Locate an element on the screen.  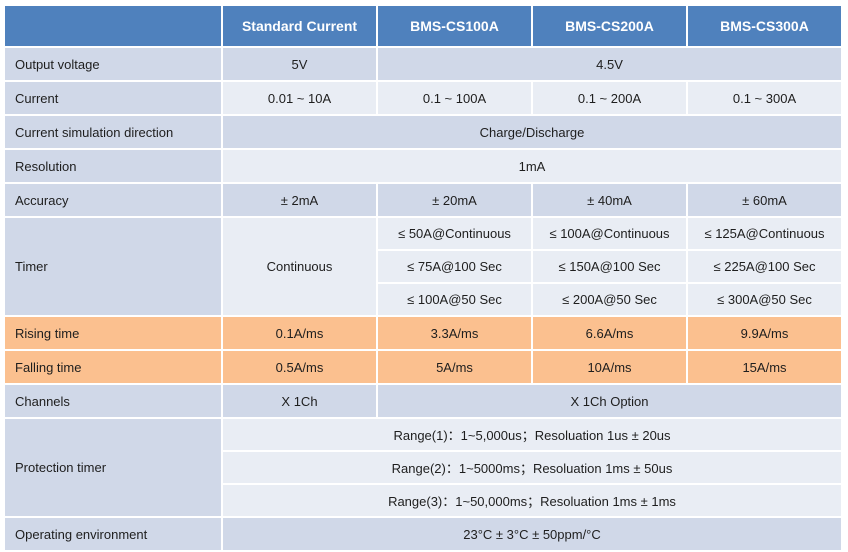
rising-cs100: 3.3A/ms is located at coordinates (454, 333).